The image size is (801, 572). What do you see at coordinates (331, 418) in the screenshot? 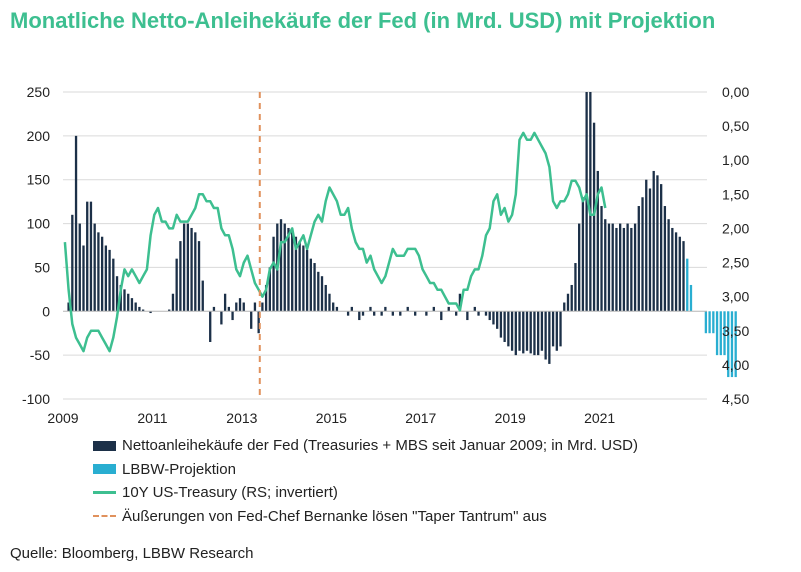
I see `x-axis-ticks: 2009 2011 2013 2015 2017 2019 2021` at bounding box center [331, 418].